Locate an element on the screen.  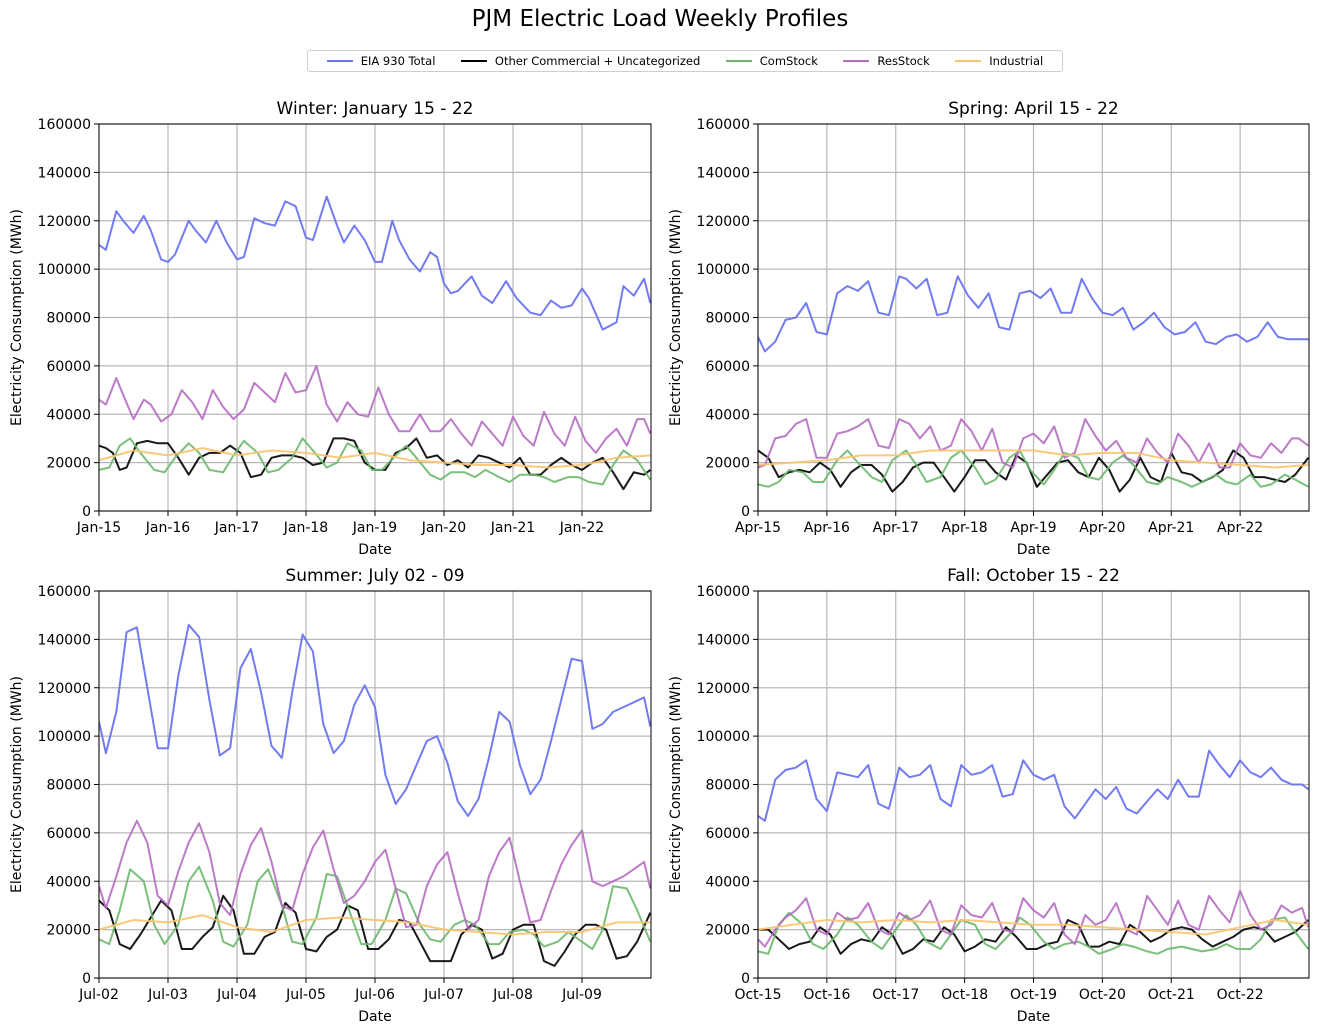
winter-ytick-label-7: 140000 is located at coordinates (64, 173).